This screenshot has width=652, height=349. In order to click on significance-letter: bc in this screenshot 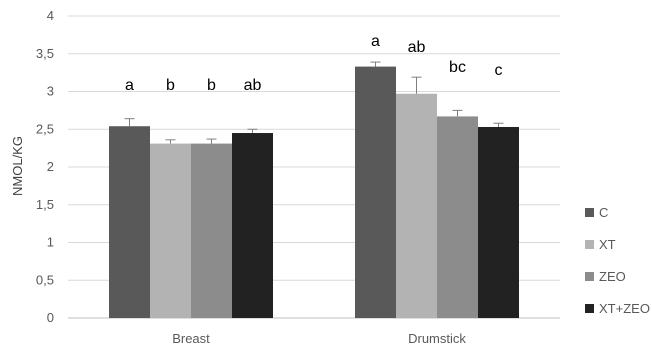, I will do `click(457, 67)`.